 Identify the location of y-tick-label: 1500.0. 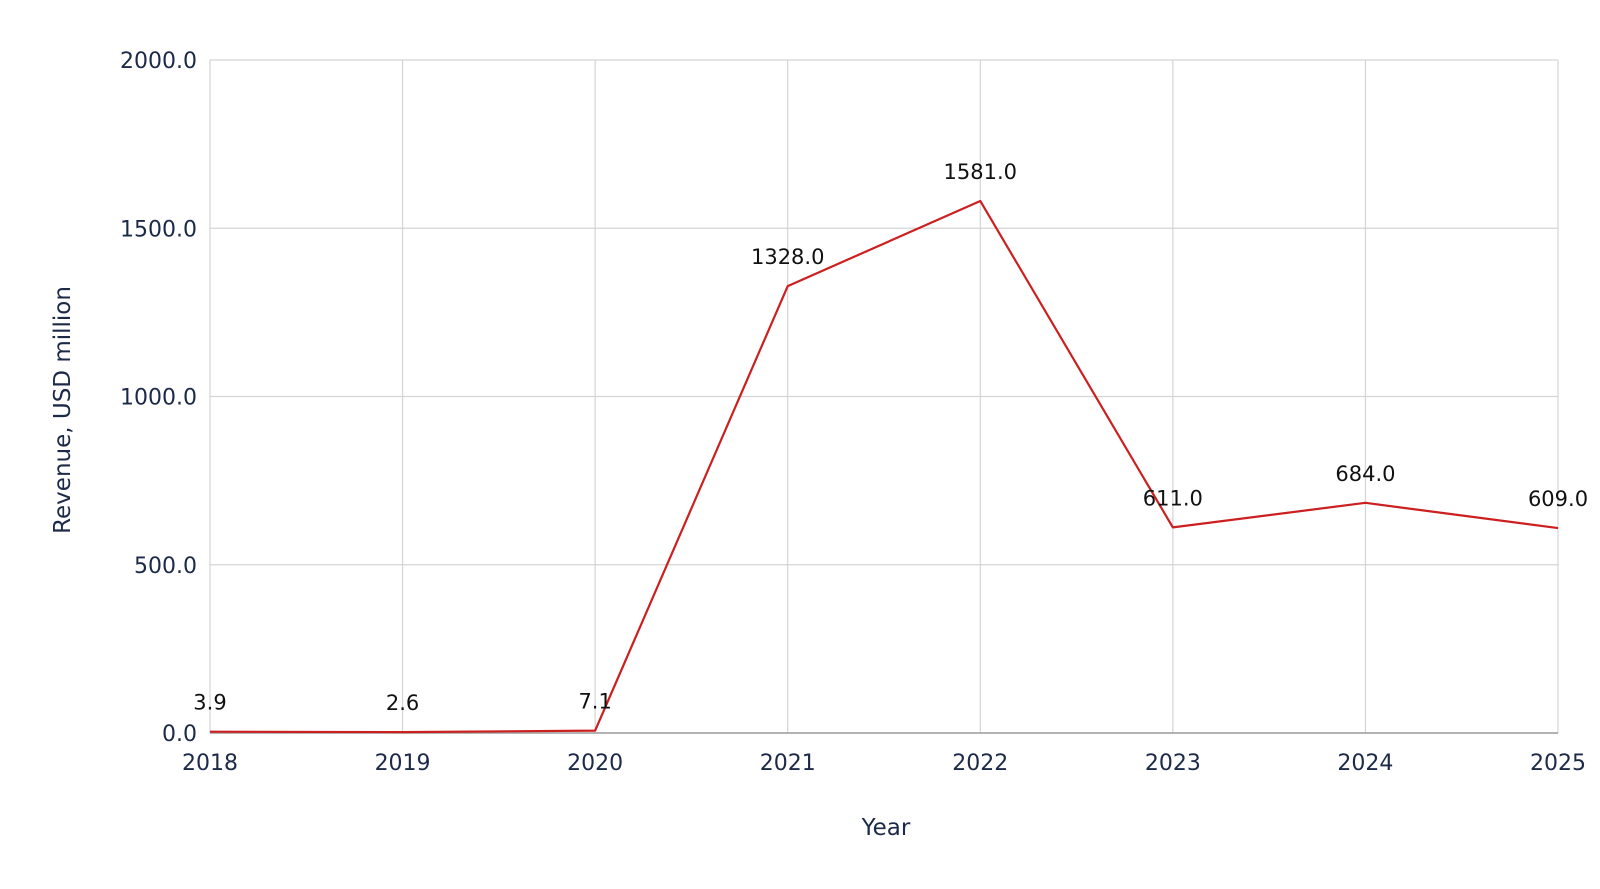
(158, 229).